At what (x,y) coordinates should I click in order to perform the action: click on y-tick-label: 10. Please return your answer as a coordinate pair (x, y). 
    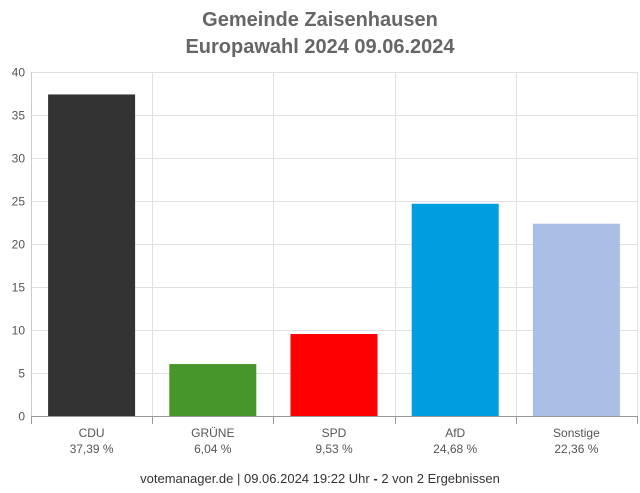
    Looking at the image, I should click on (19, 331).